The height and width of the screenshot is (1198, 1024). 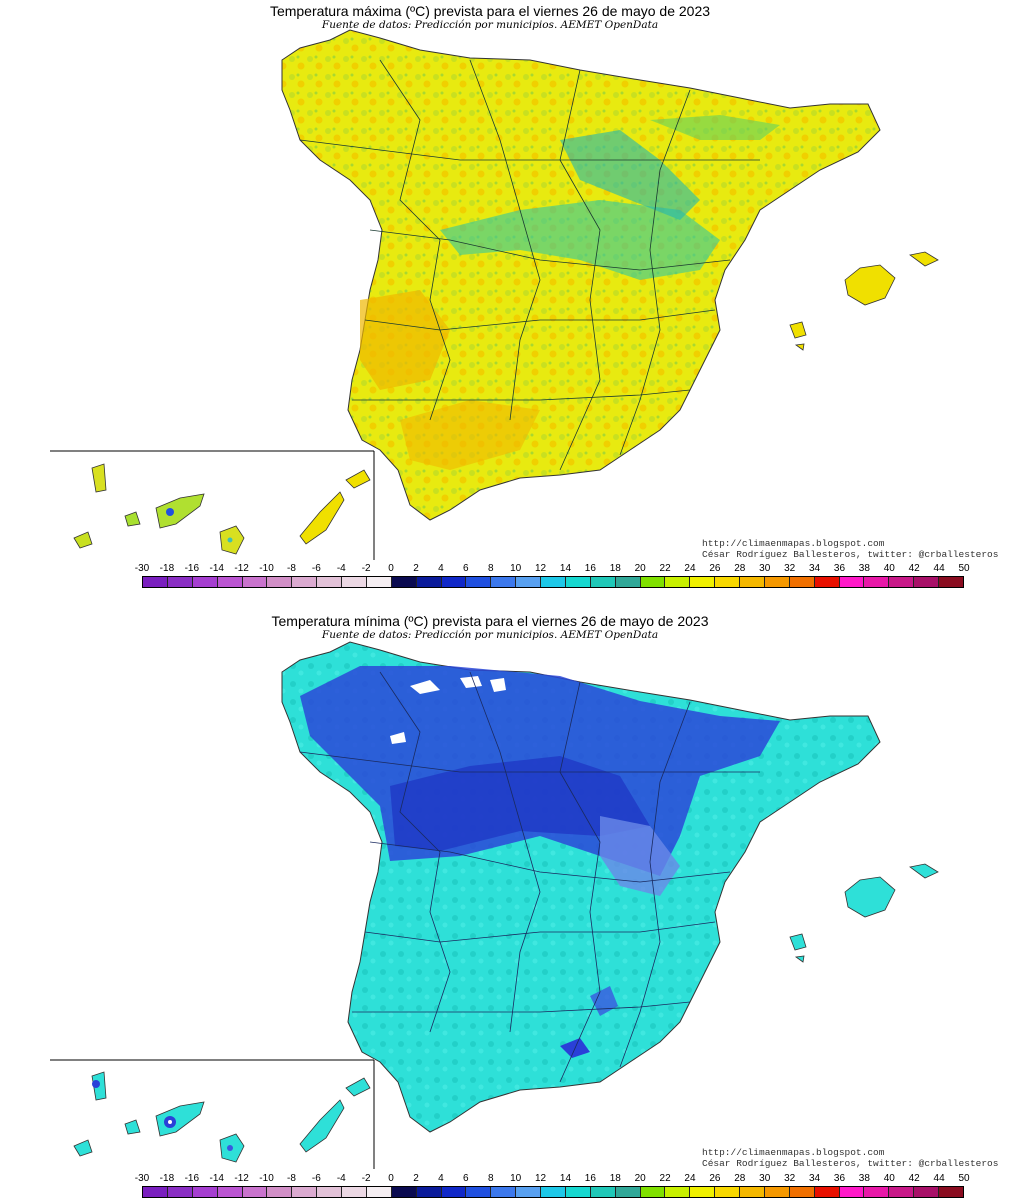 What do you see at coordinates (565, 1178) in the screenshot?
I see `legend-label: 14` at bounding box center [565, 1178].